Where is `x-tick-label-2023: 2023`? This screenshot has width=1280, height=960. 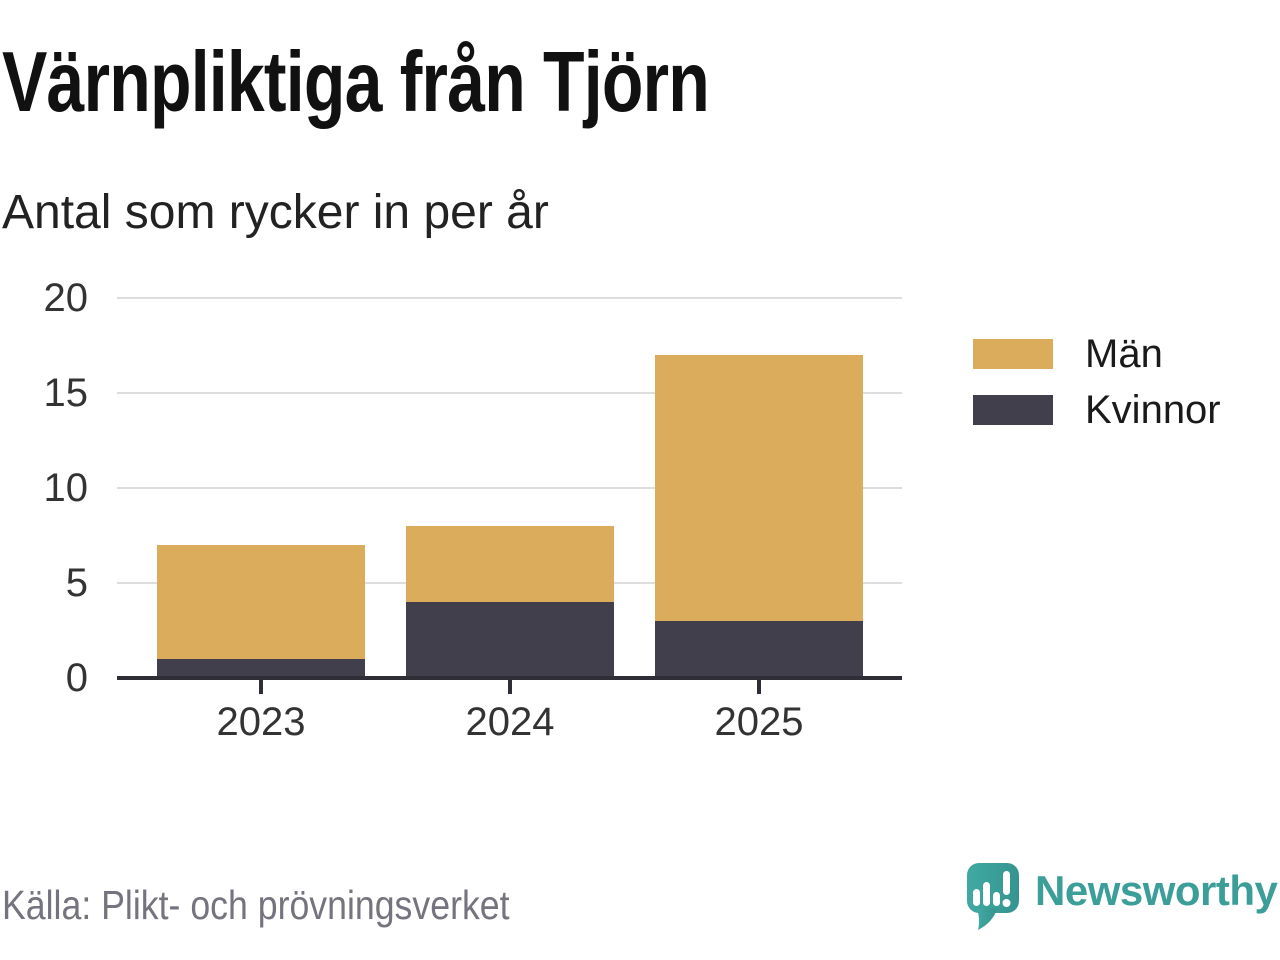
x-tick-label-2023: 2023 is located at coordinates (261, 722).